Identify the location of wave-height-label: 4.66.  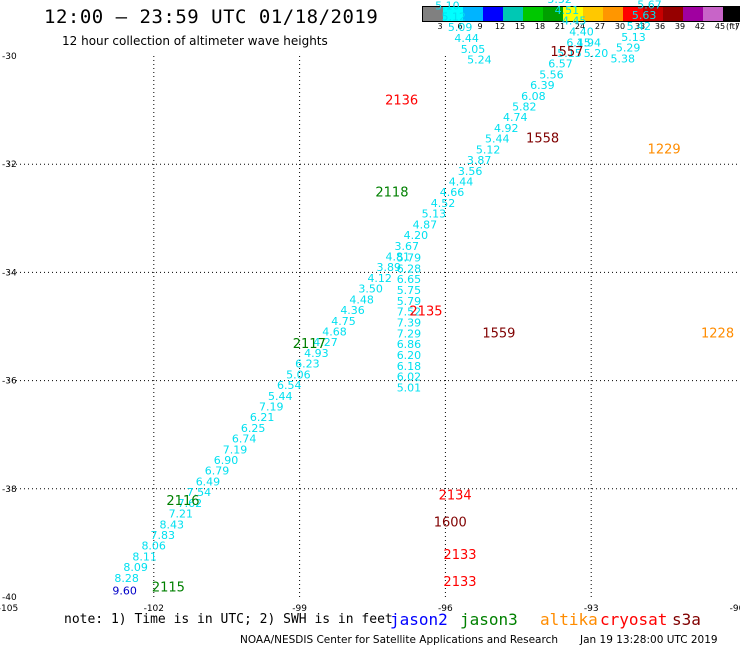
(452, 192).